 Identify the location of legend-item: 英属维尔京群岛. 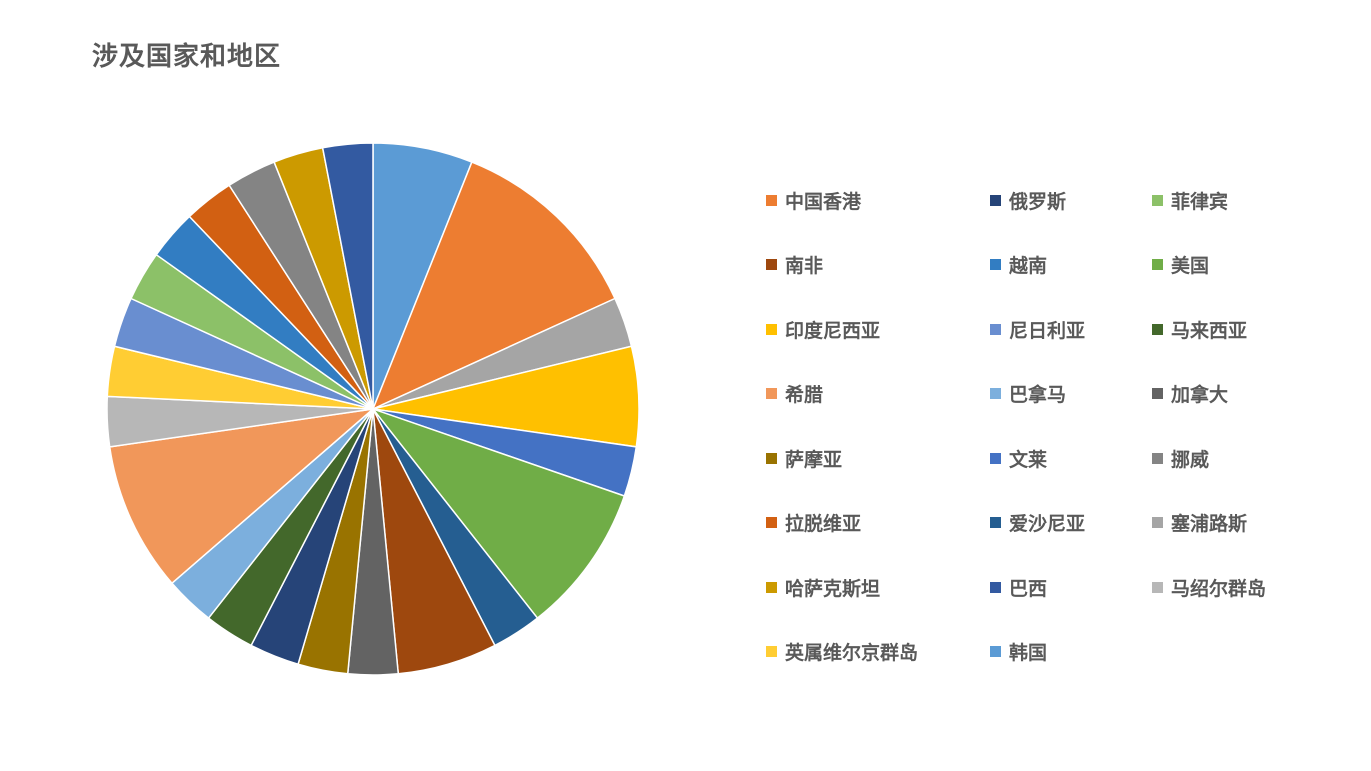
(842, 652).